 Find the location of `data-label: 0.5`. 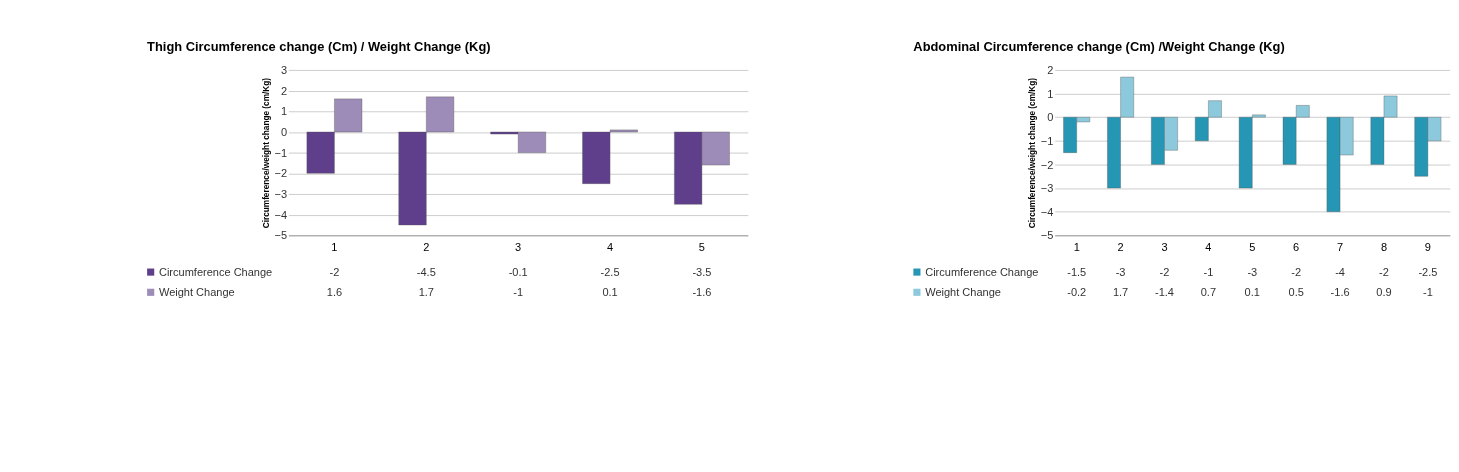

data-label: 0.5 is located at coordinates (1296, 291).